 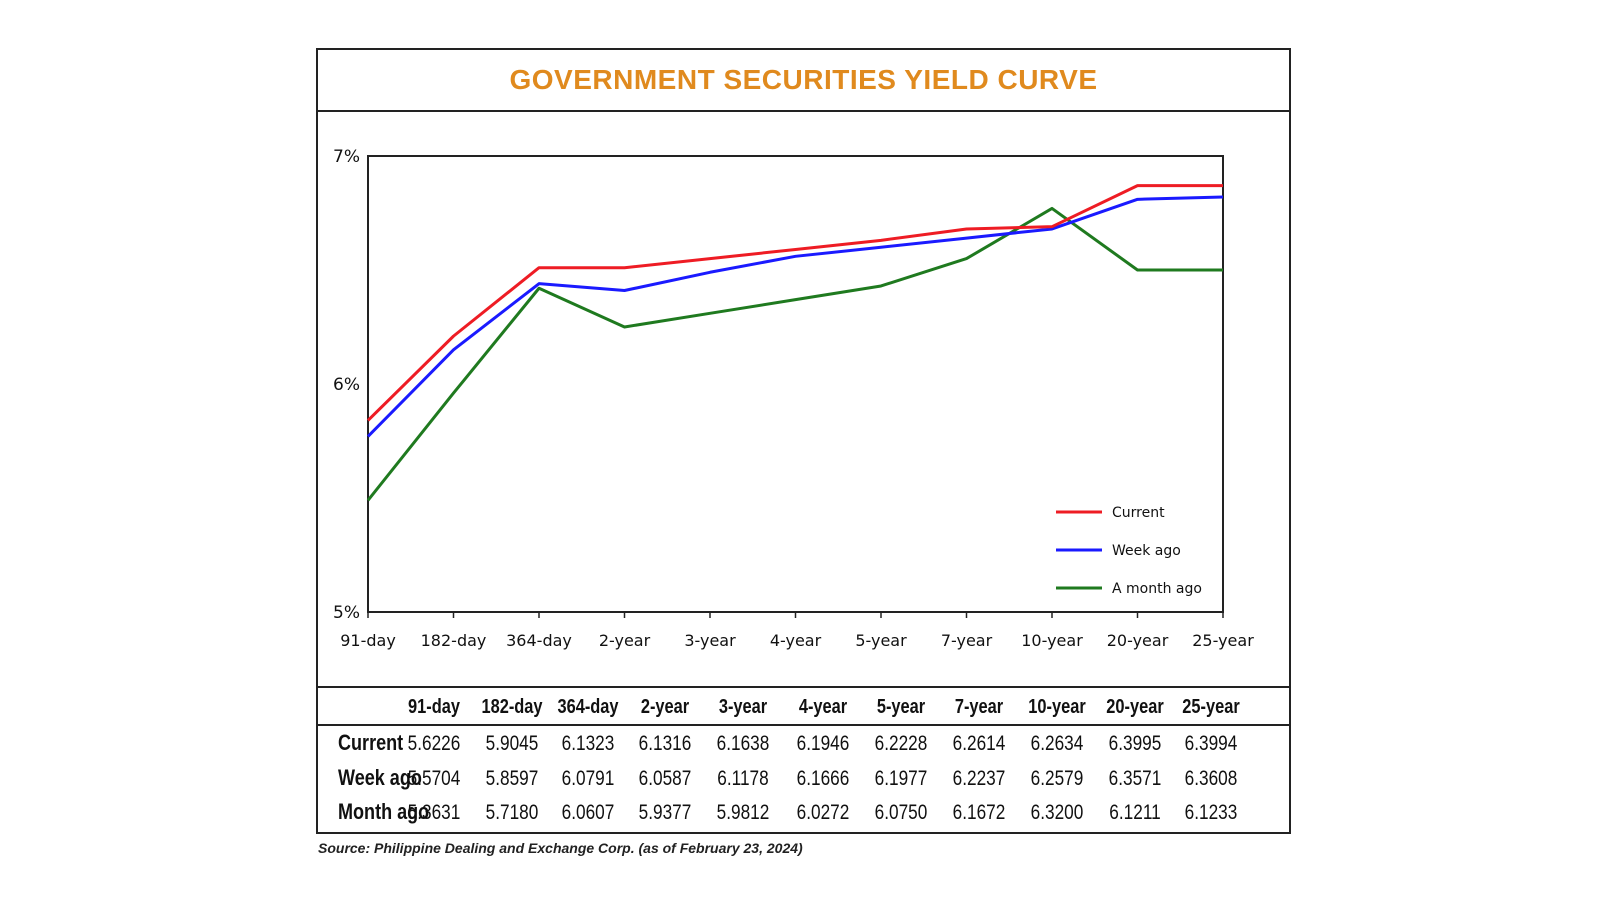 I want to click on series-line-week-ago, so click(x=795, y=316).